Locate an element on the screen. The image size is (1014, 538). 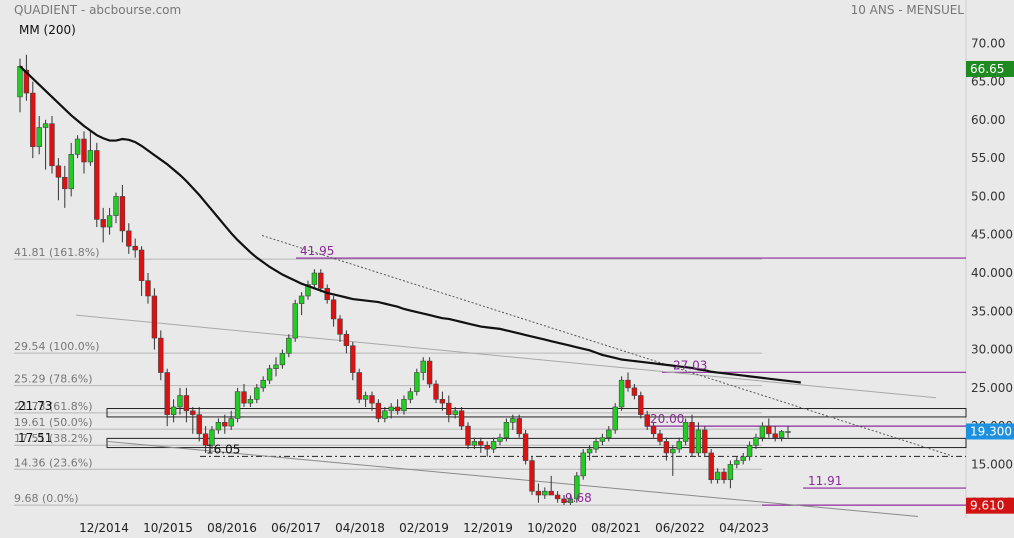
fib-level-label: 19.61 (50.0%) is located at coordinates (53, 422).